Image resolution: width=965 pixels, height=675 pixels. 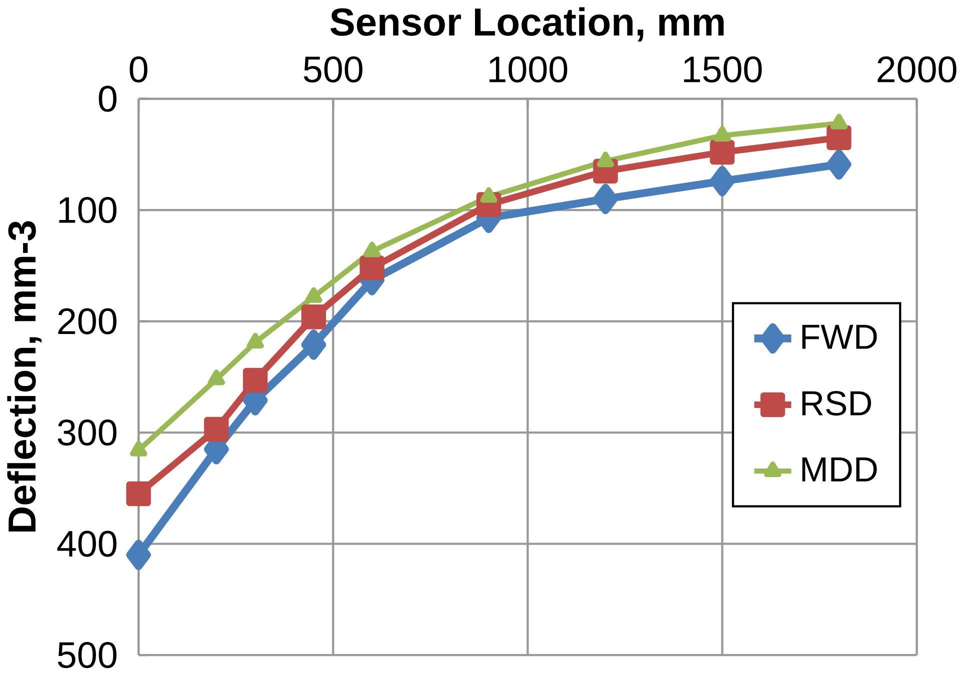 I want to click on x-tick-label: 500, so click(x=333, y=69).